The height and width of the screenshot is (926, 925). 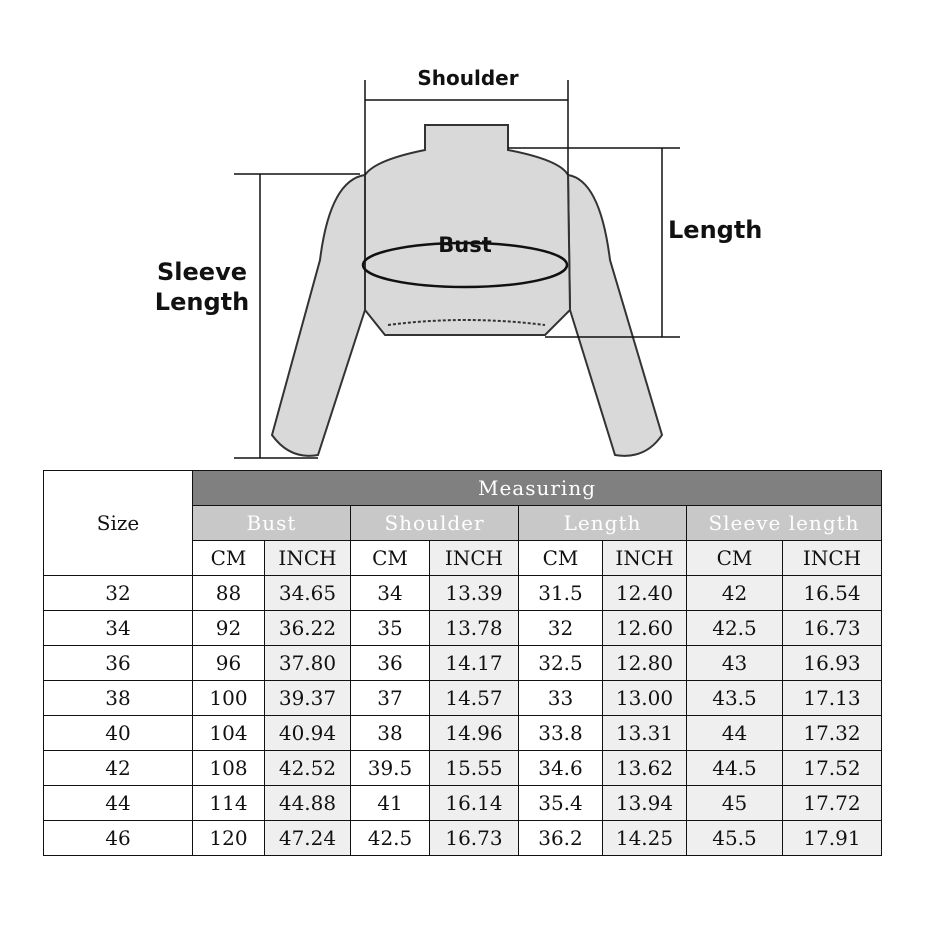 I want to click on value-cell: 35.4, so click(x=560, y=803).